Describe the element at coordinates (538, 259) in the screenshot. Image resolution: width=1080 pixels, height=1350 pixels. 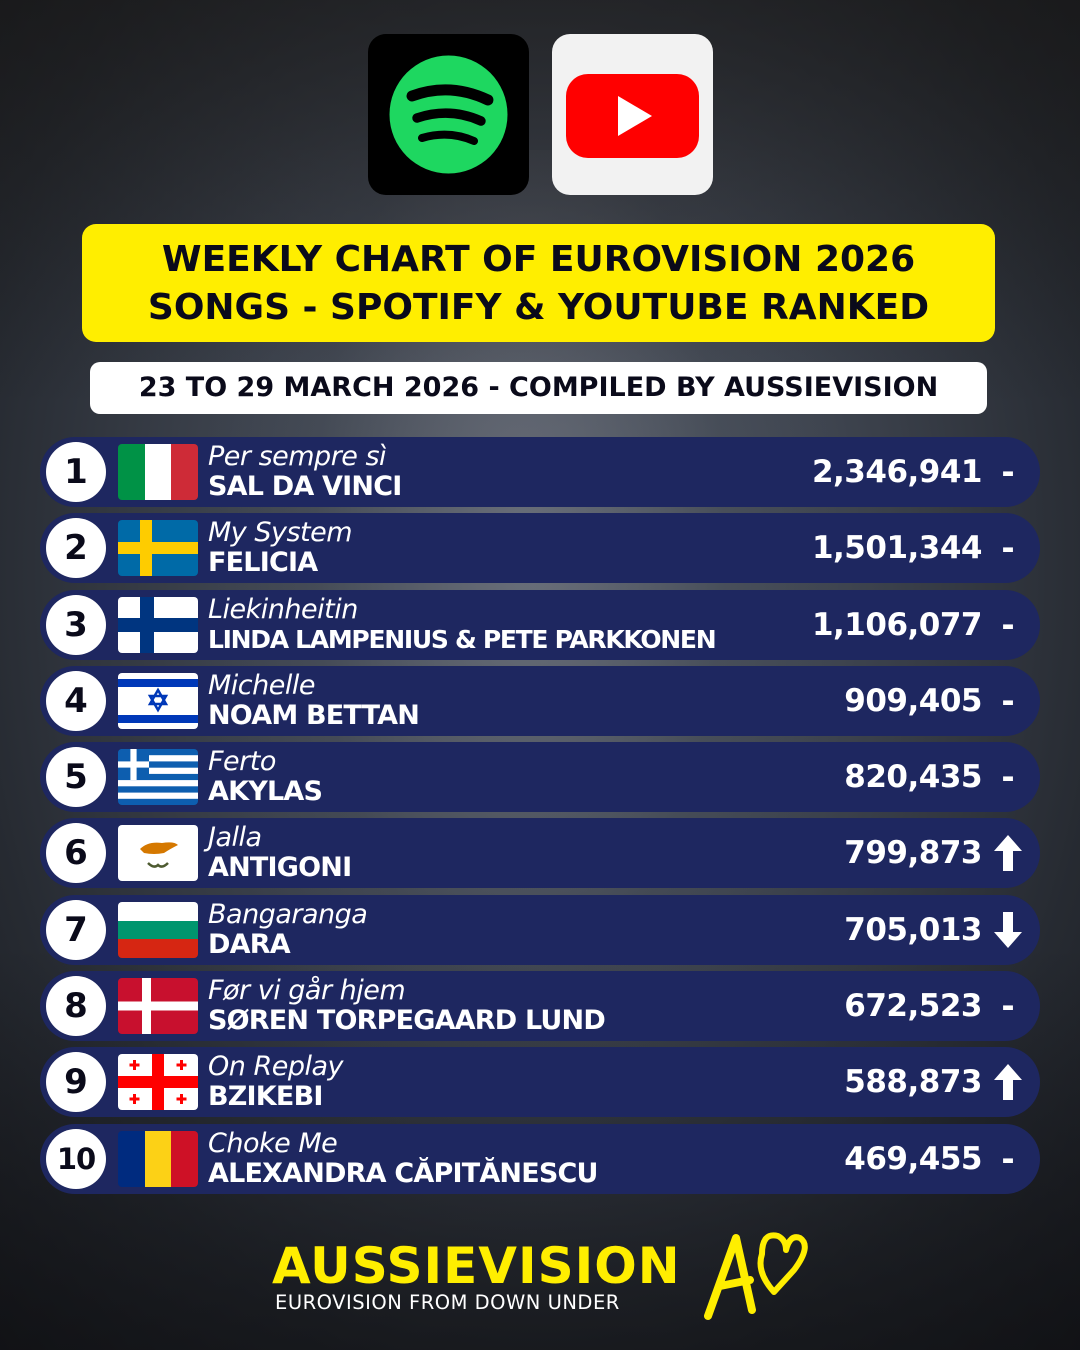
I see `title-line-1: WEEKLY CHART OF EUROVISION 2026` at that location.